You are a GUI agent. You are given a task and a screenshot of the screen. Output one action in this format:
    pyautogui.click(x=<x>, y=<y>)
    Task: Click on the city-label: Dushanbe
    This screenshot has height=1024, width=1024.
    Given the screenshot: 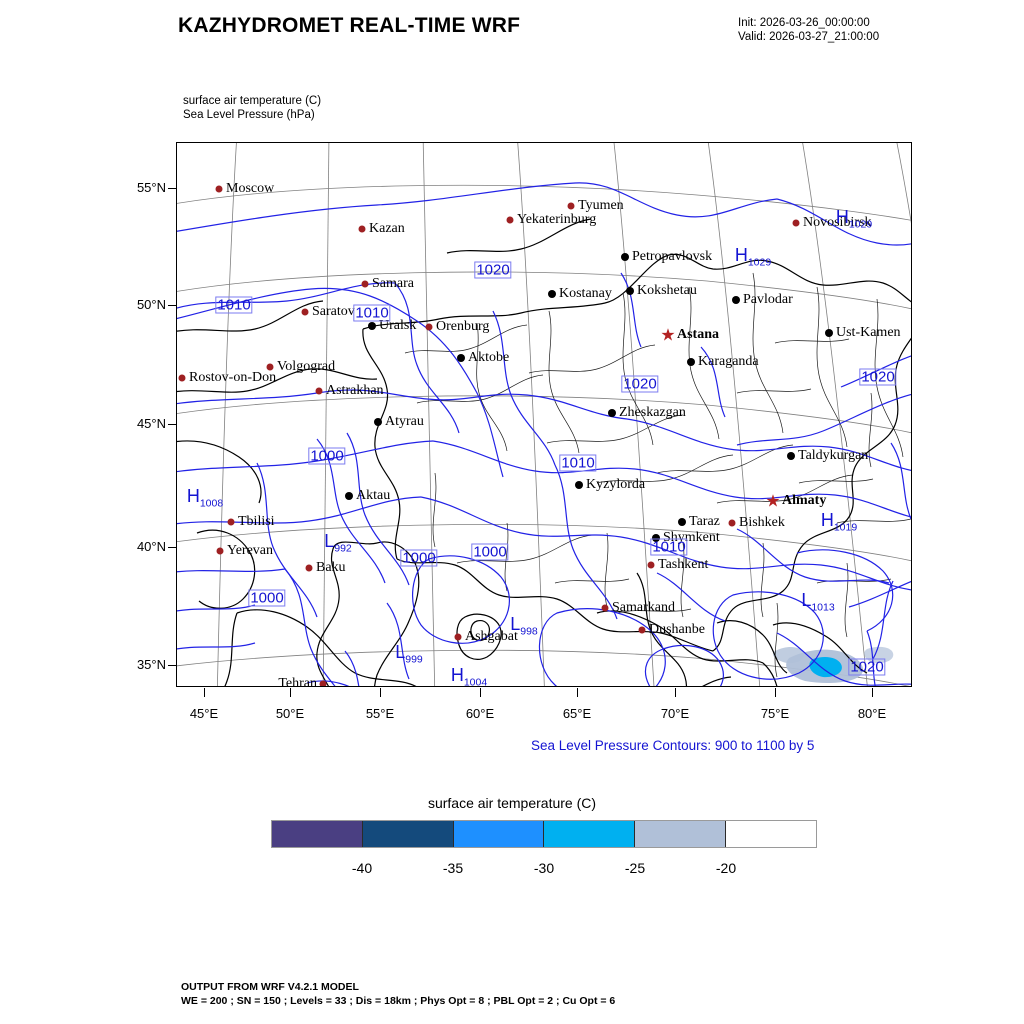 What is the action you would take?
    pyautogui.click(x=677, y=629)
    